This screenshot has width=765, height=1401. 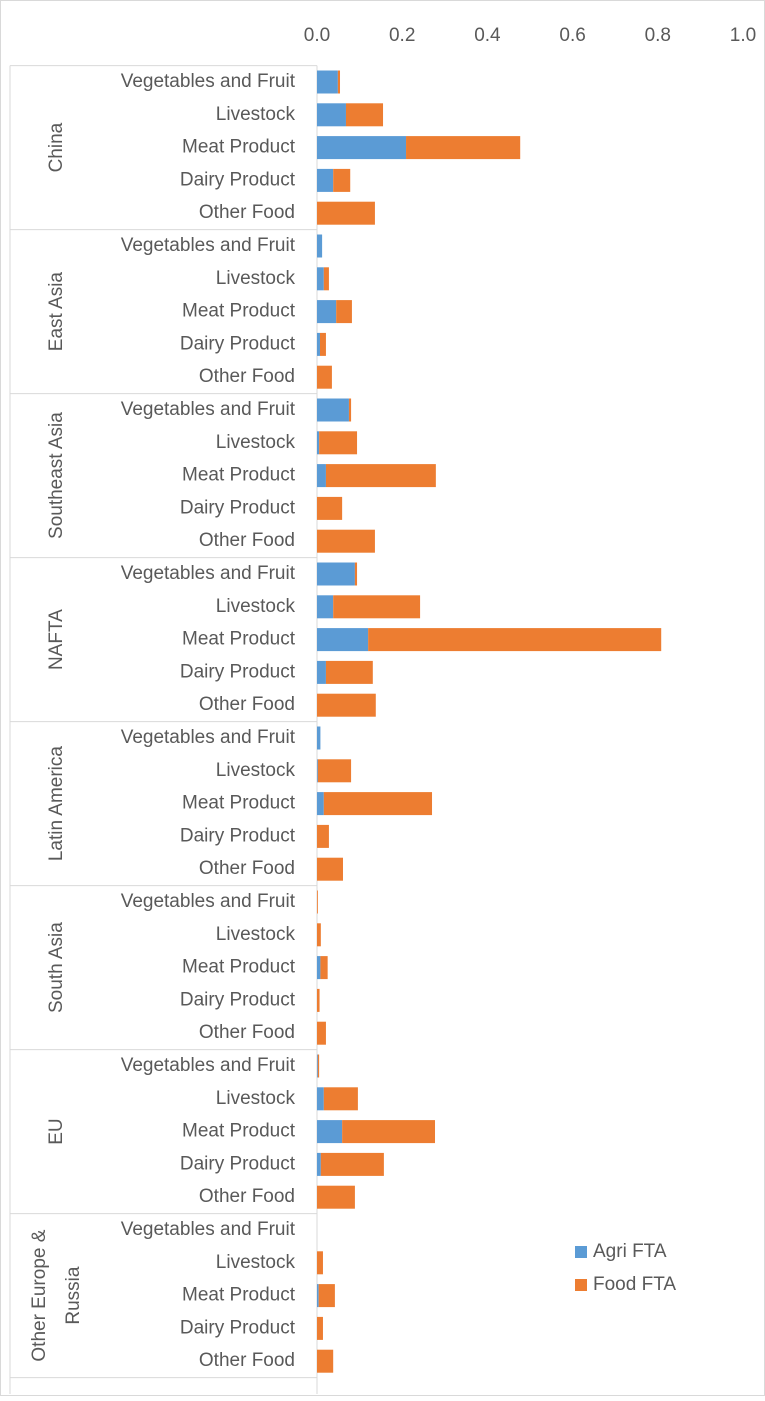 I want to click on x-tick-label: 0.4, so click(x=487, y=35).